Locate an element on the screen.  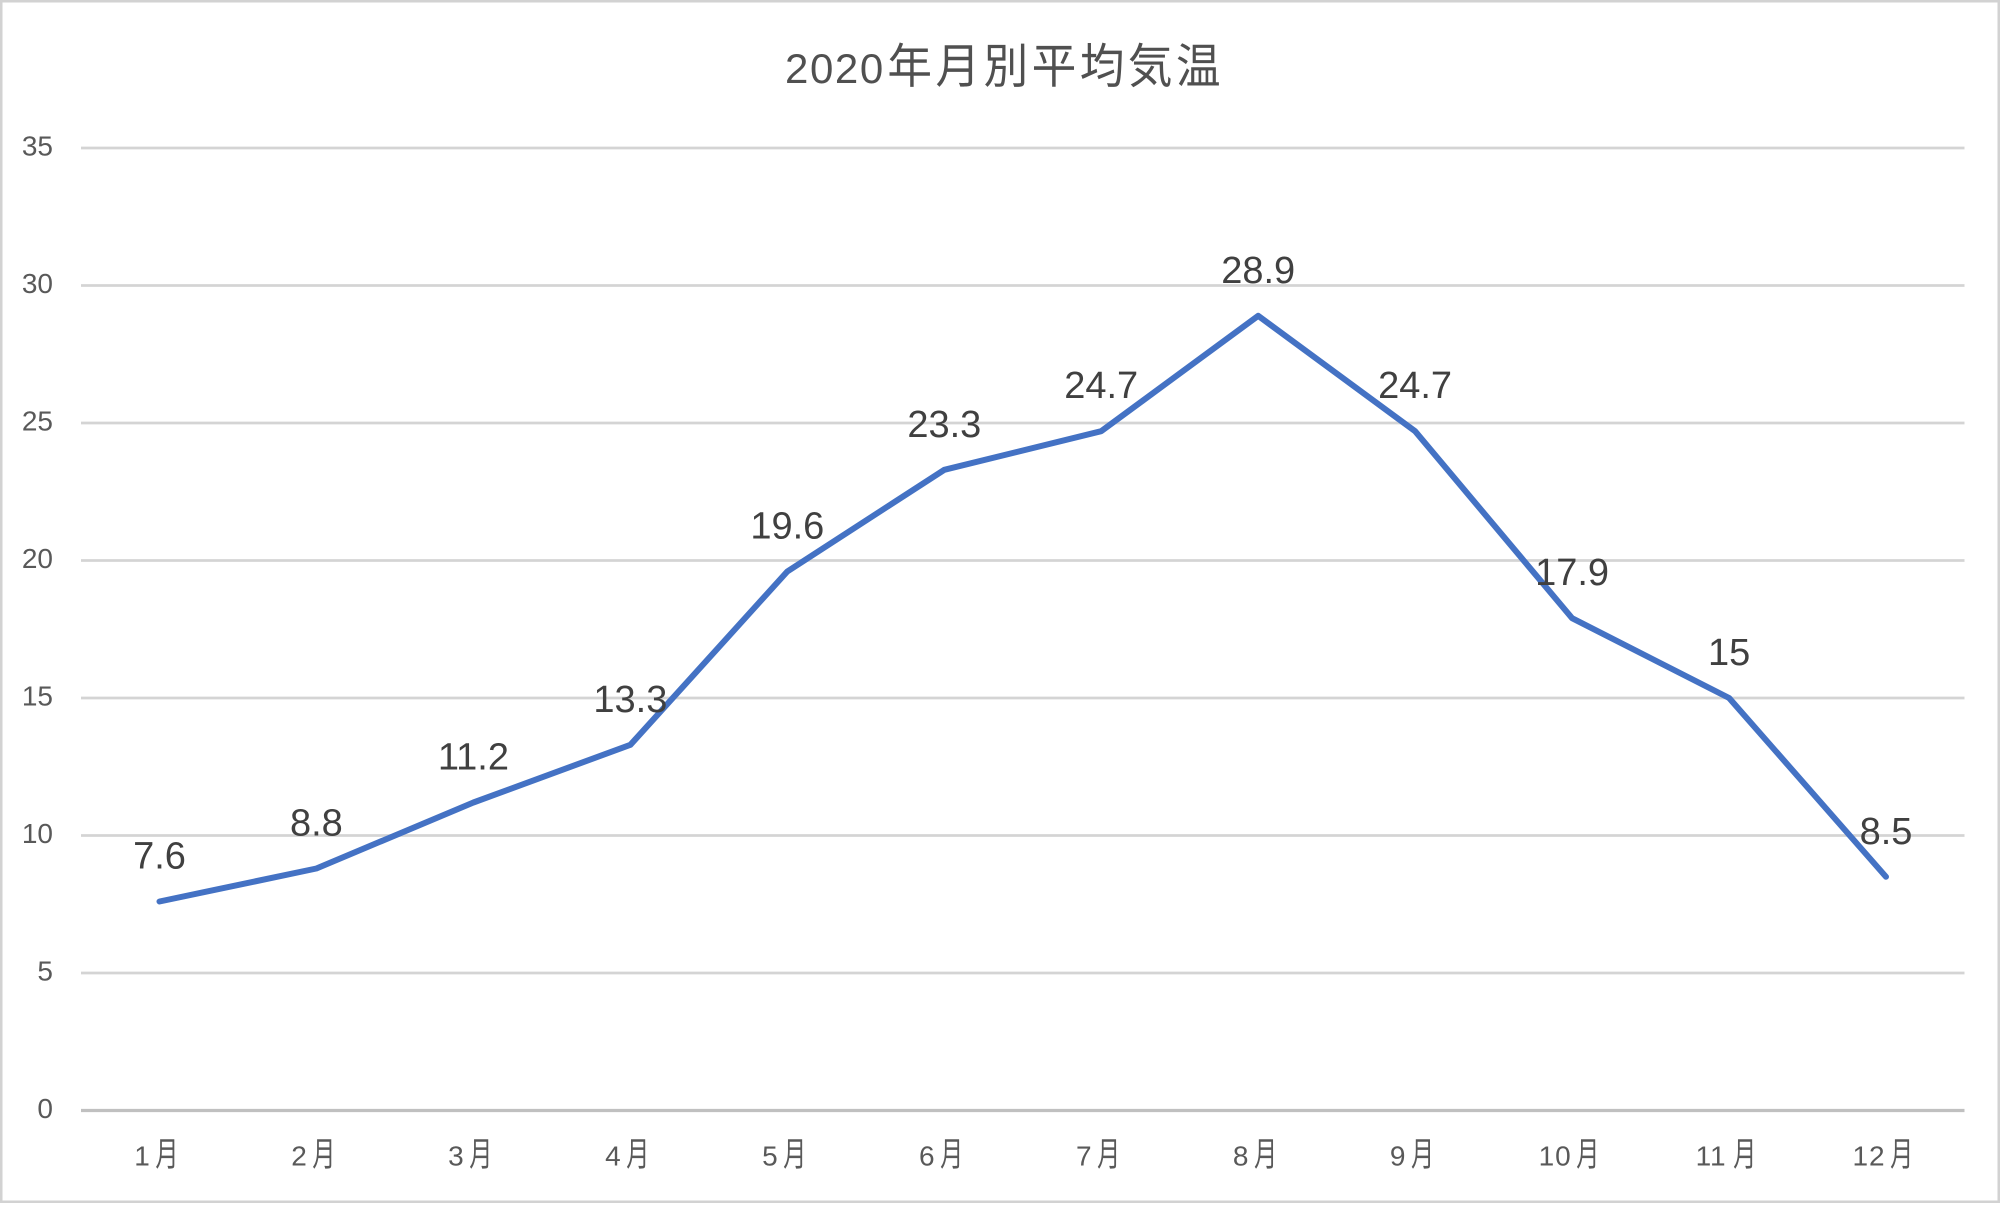
svg-text: 23.3 is located at coordinates (944, 425).